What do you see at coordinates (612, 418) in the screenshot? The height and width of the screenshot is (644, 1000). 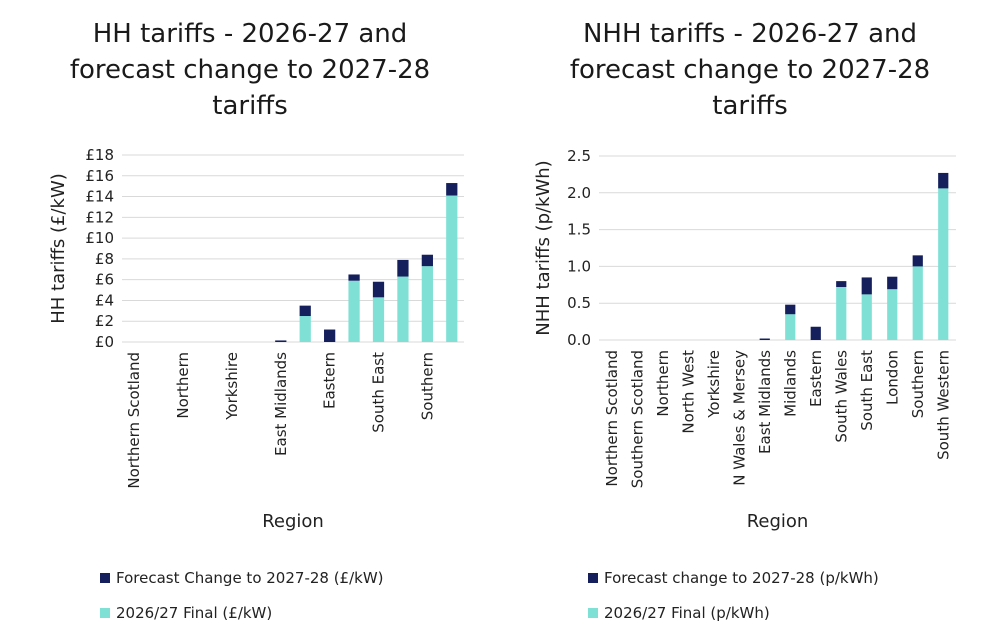 I see `nhh-xtick-label: Northern Scotland` at bounding box center [612, 418].